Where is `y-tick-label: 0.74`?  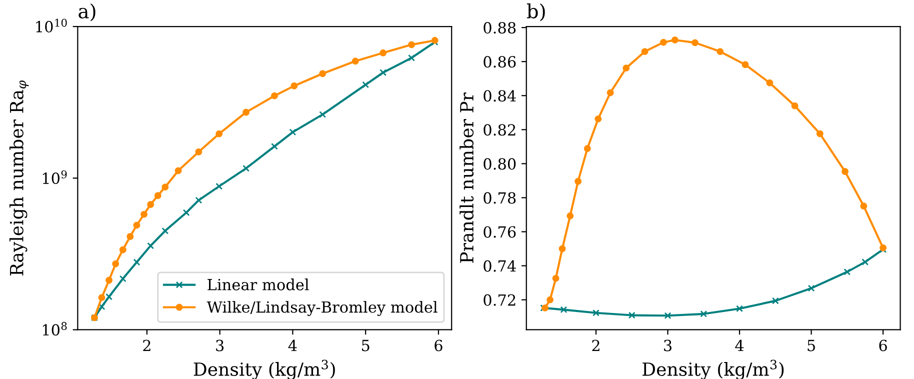 y-tick-label: 0.74 is located at coordinates (500, 266).